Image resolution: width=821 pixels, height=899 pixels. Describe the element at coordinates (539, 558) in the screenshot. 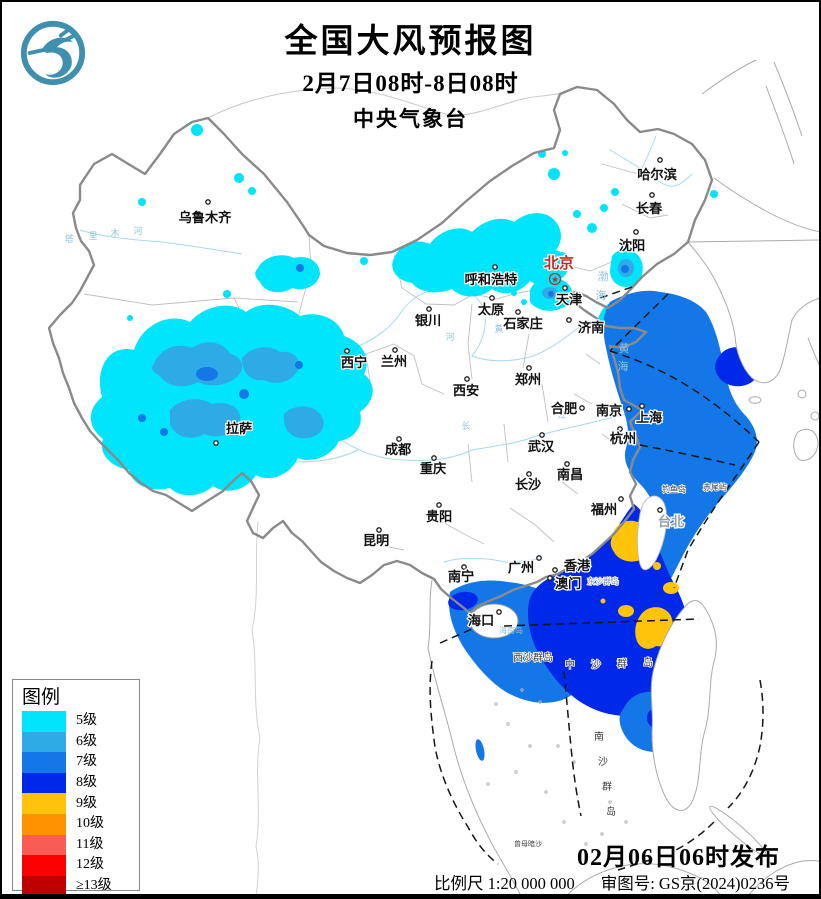

I see `city-dot-广州` at that location.